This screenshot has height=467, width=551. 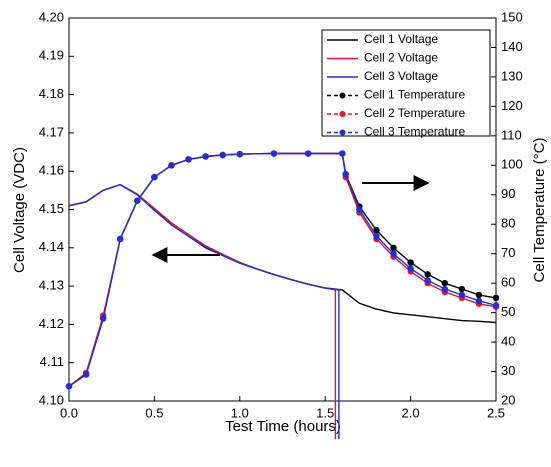 I want to click on legend-box, so click(x=406, y=83).